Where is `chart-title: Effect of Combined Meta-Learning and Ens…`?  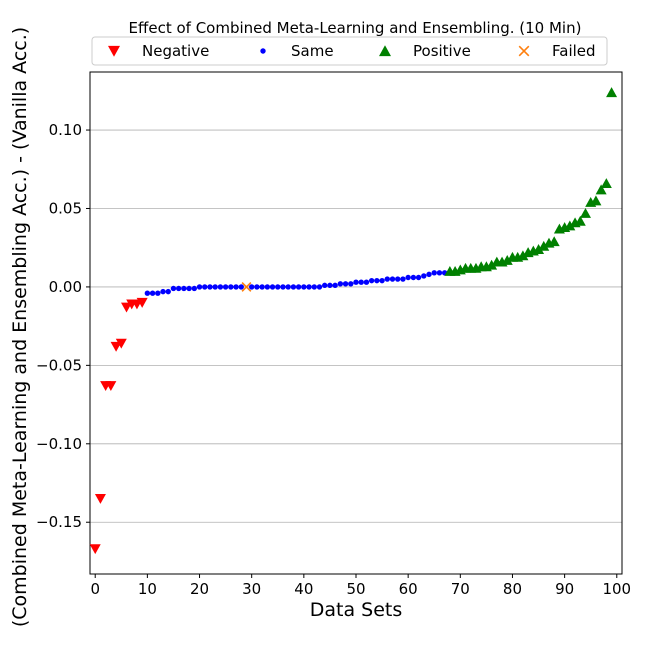
chart-title: Effect of Combined Meta-Learning and Ens… is located at coordinates (355, 28).